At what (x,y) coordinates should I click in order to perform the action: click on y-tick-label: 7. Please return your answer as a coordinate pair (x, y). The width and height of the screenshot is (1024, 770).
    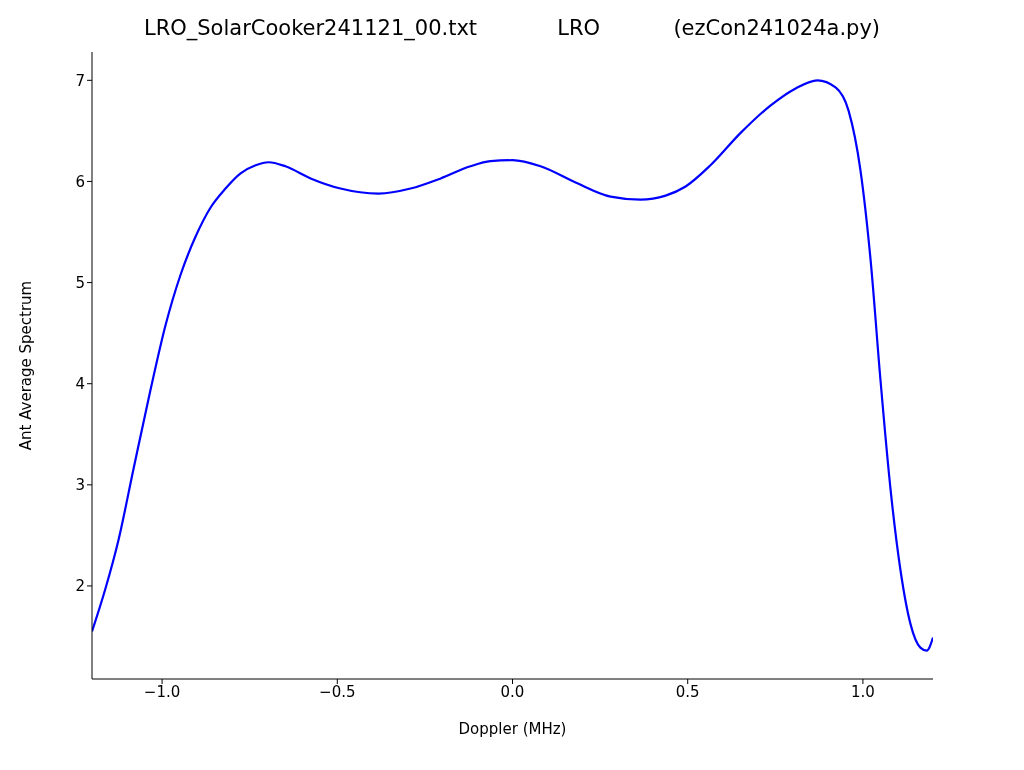
    Looking at the image, I should click on (80, 80).